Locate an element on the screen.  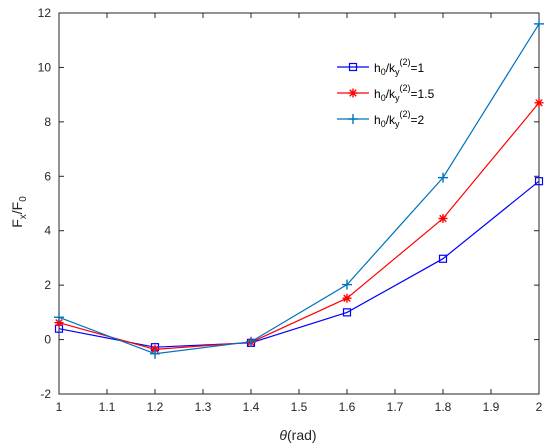
x-tick-label: 1.1 is located at coordinates (107, 407).